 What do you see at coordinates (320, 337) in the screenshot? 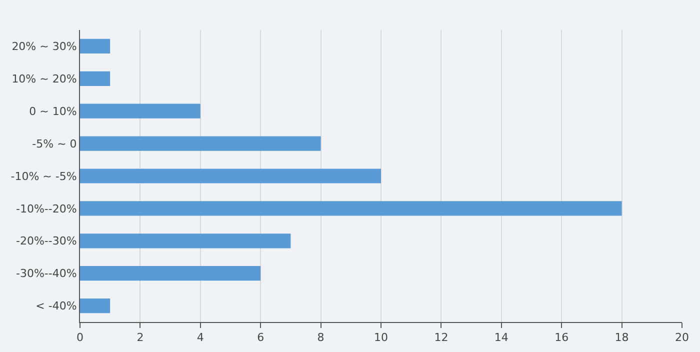
I see `x-tick-label: 8` at bounding box center [320, 337].